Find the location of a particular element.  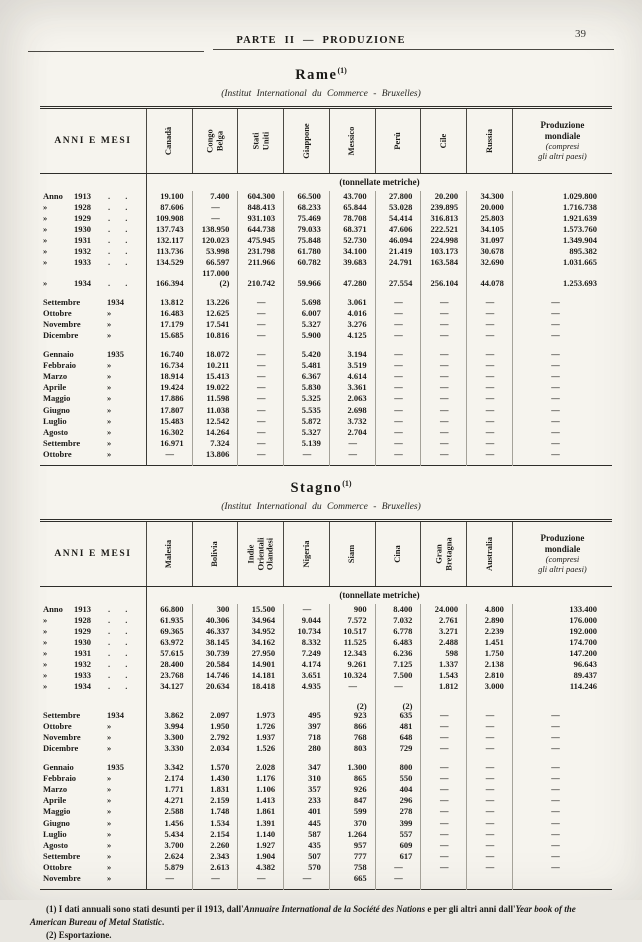

value-cell: 399 is located at coordinates (397, 823).